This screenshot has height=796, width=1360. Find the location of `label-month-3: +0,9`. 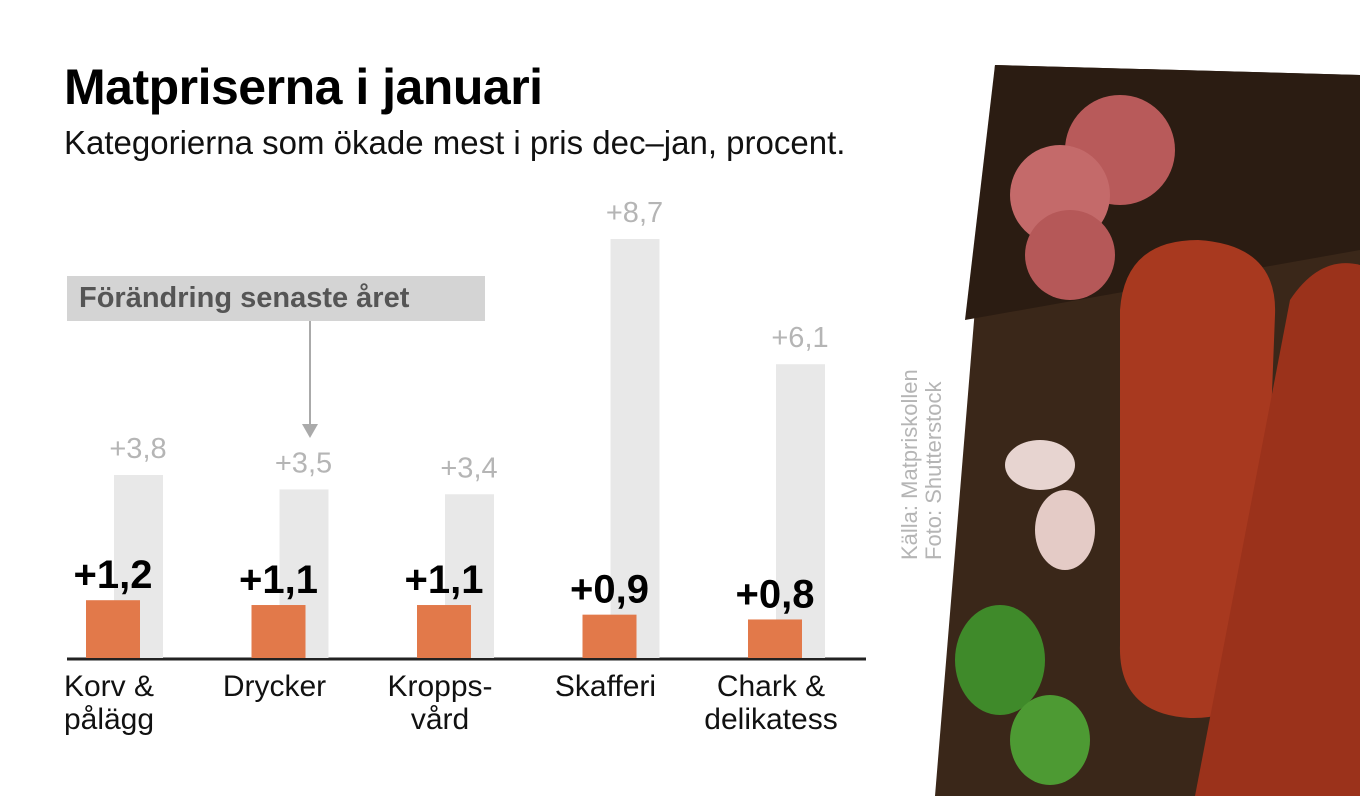

label-month-3: +0,9 is located at coordinates (609, 590).